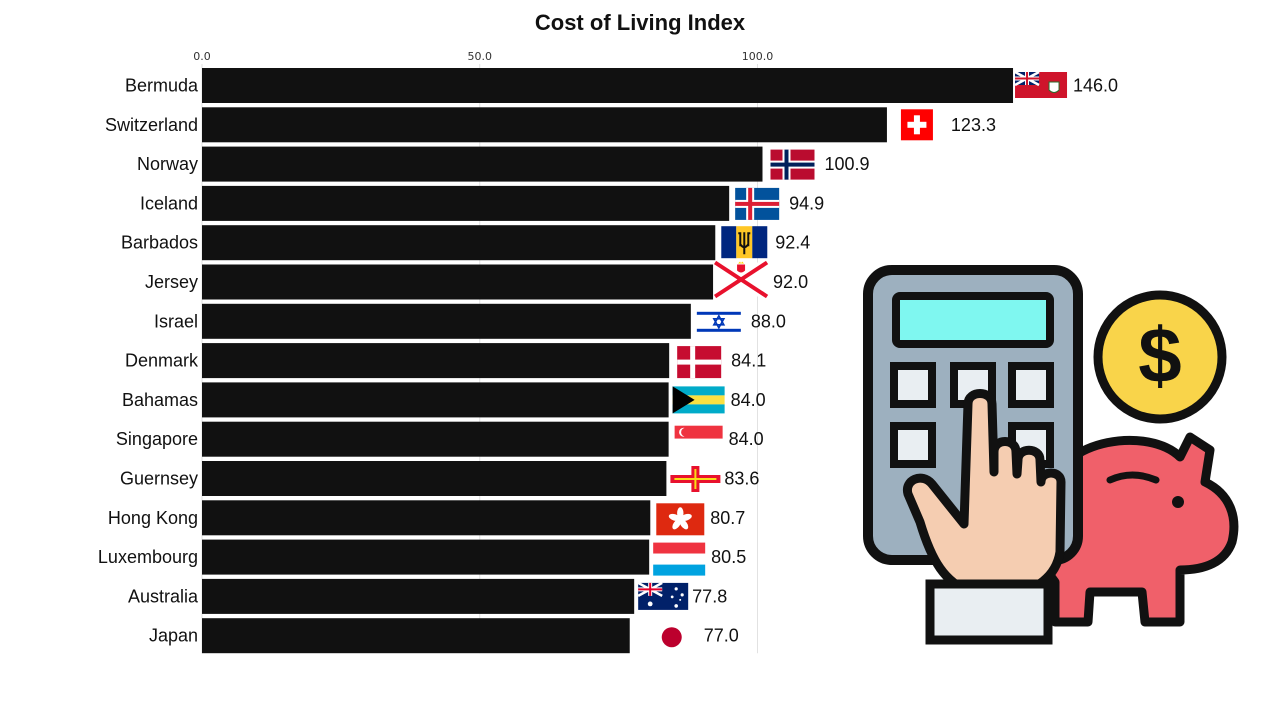 The image size is (1280, 720). What do you see at coordinates (160, 400) in the screenshot?
I see `category-label: Bahamas` at bounding box center [160, 400].